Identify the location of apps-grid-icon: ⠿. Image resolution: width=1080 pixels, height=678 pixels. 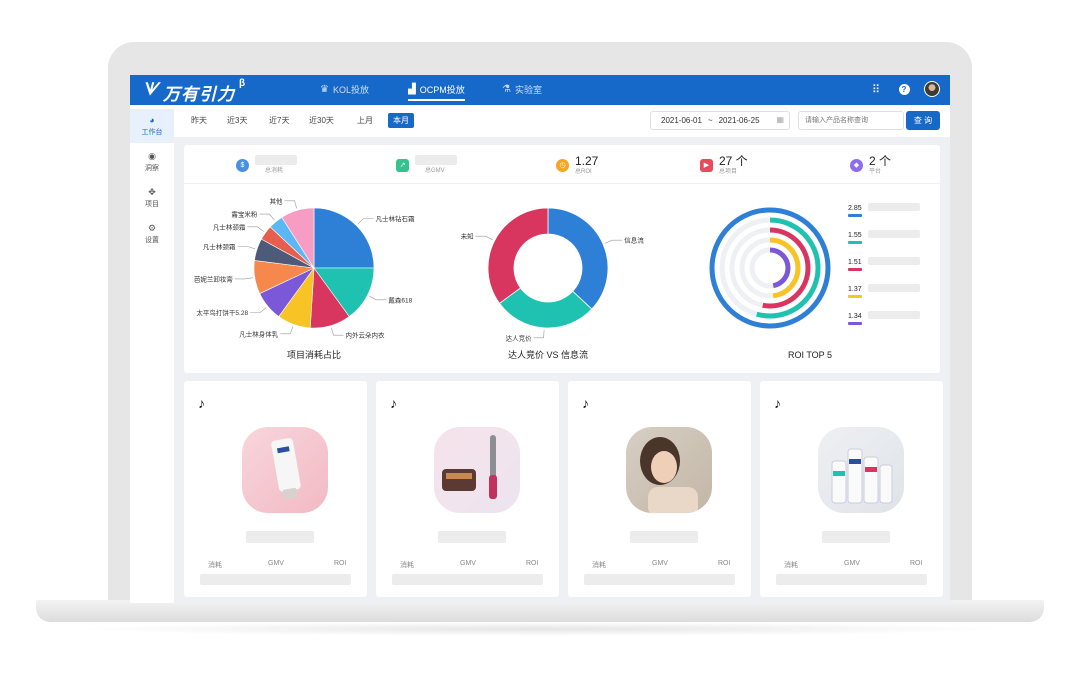
(876, 89).